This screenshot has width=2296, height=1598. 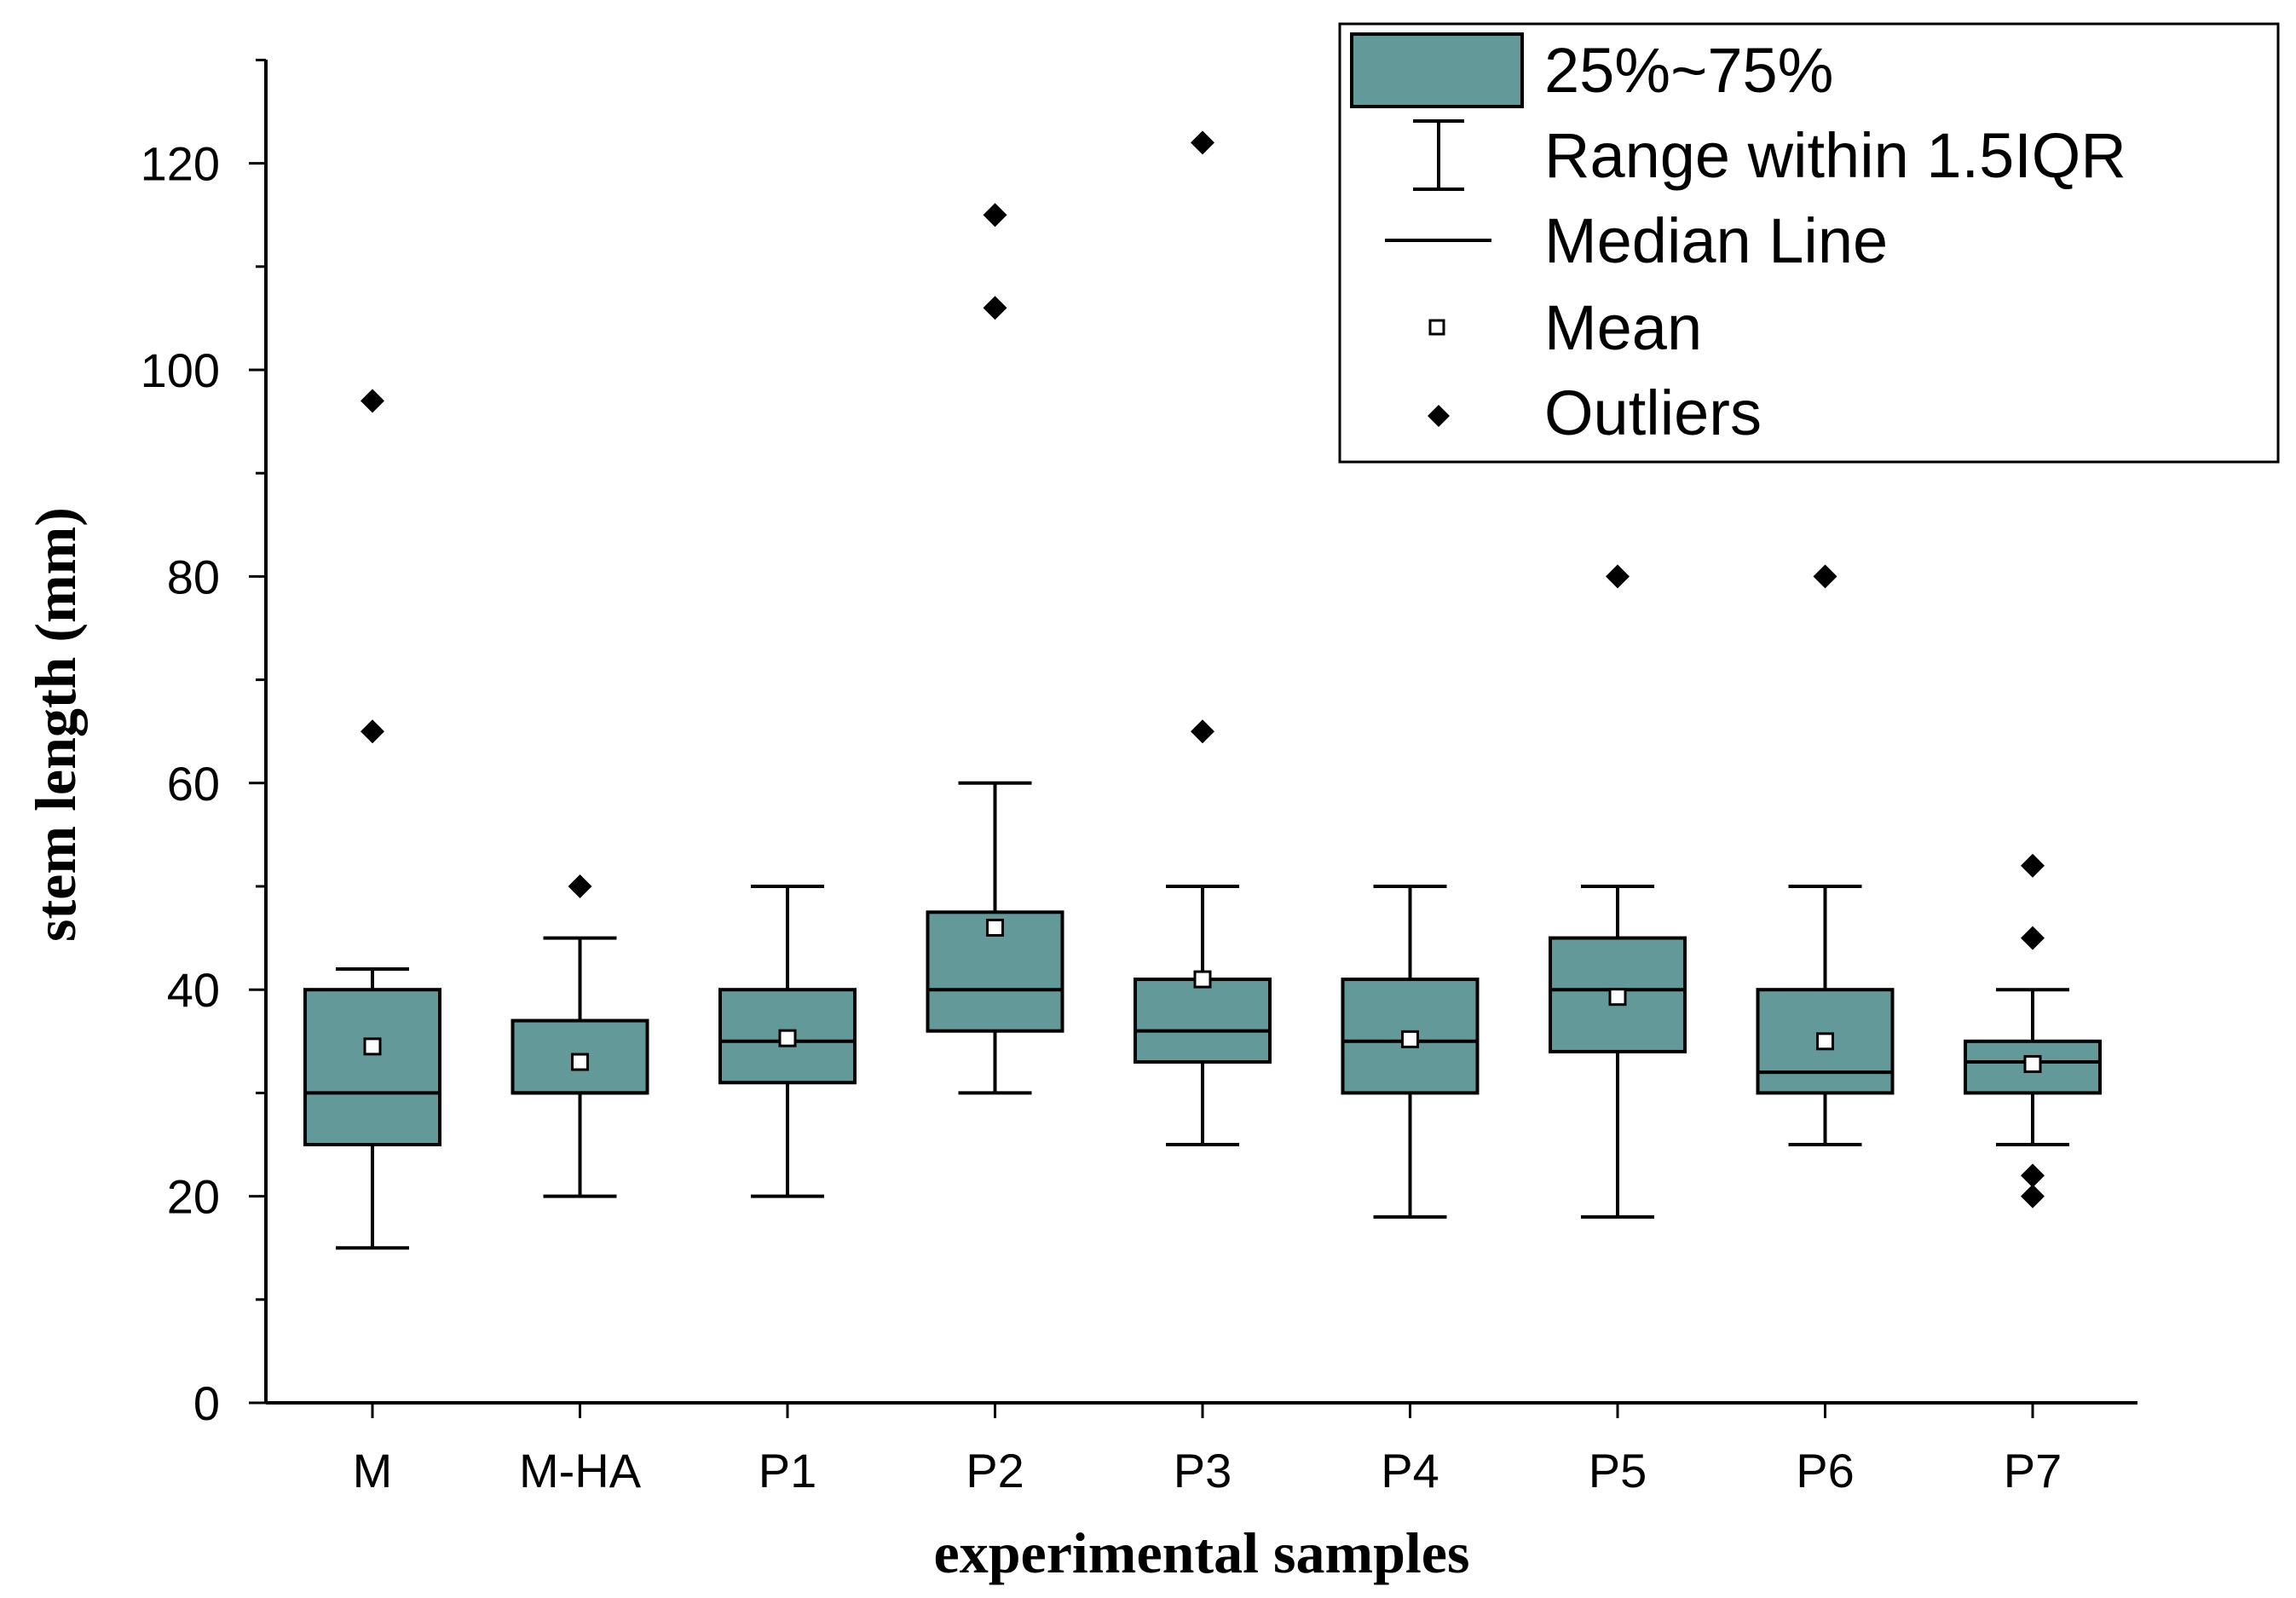 I want to click on y-axis-title: stem length (mm), so click(x=55, y=724).